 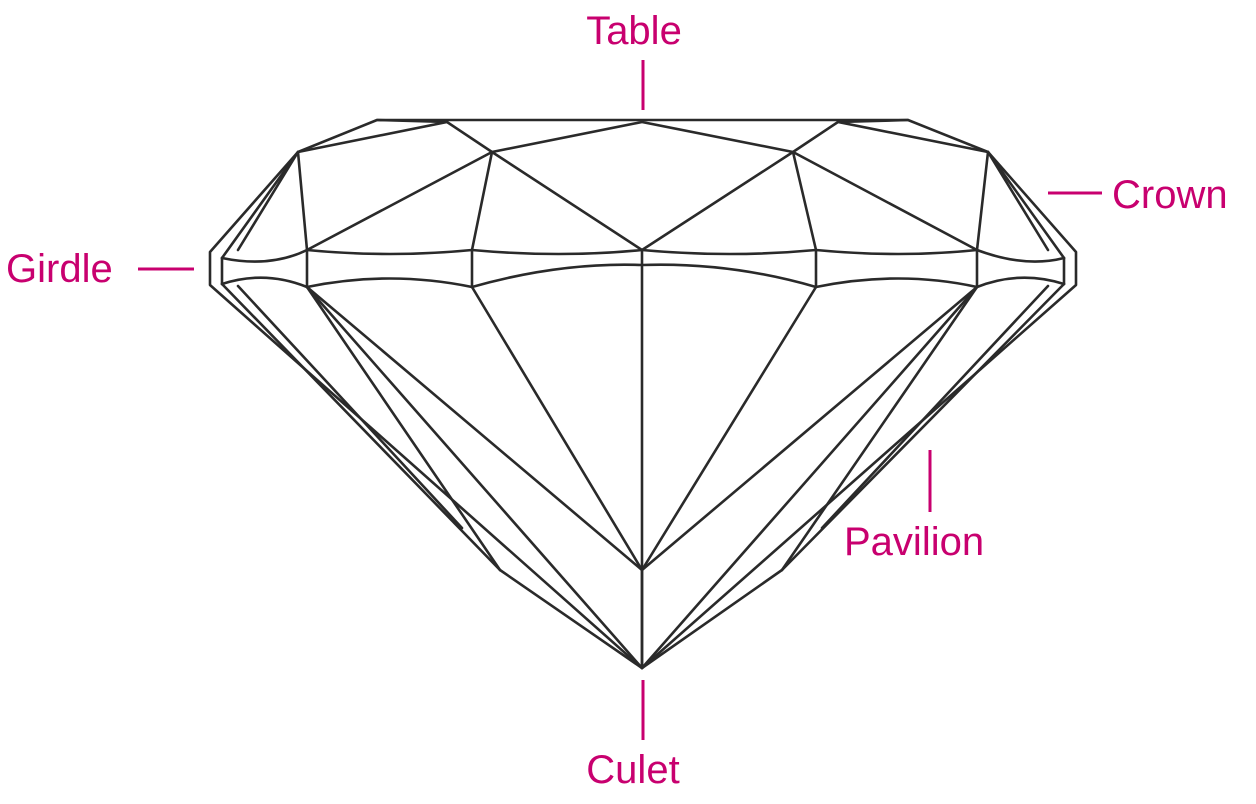 What do you see at coordinates (643, 137) in the screenshot?
I see `table-edge` at bounding box center [643, 137].